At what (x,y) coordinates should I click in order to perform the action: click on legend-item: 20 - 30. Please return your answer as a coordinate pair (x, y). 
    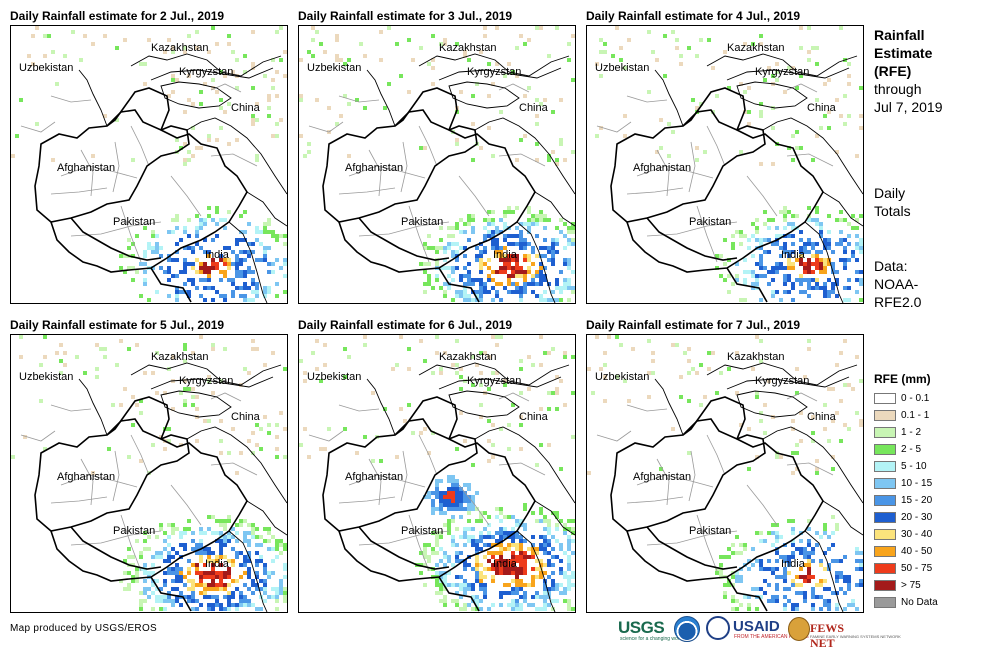
    Looking at the image, I should click on (906, 517).